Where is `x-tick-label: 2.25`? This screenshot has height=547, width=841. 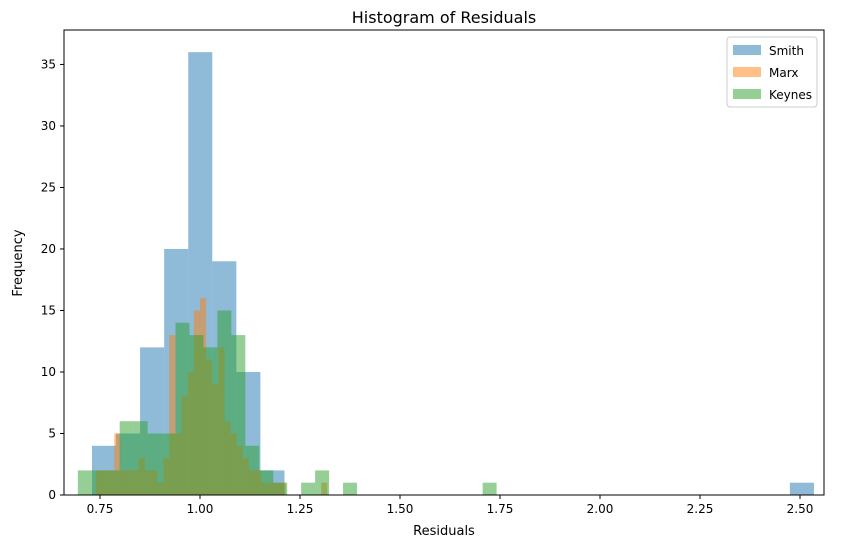
x-tick-label: 2.25 is located at coordinates (700, 509).